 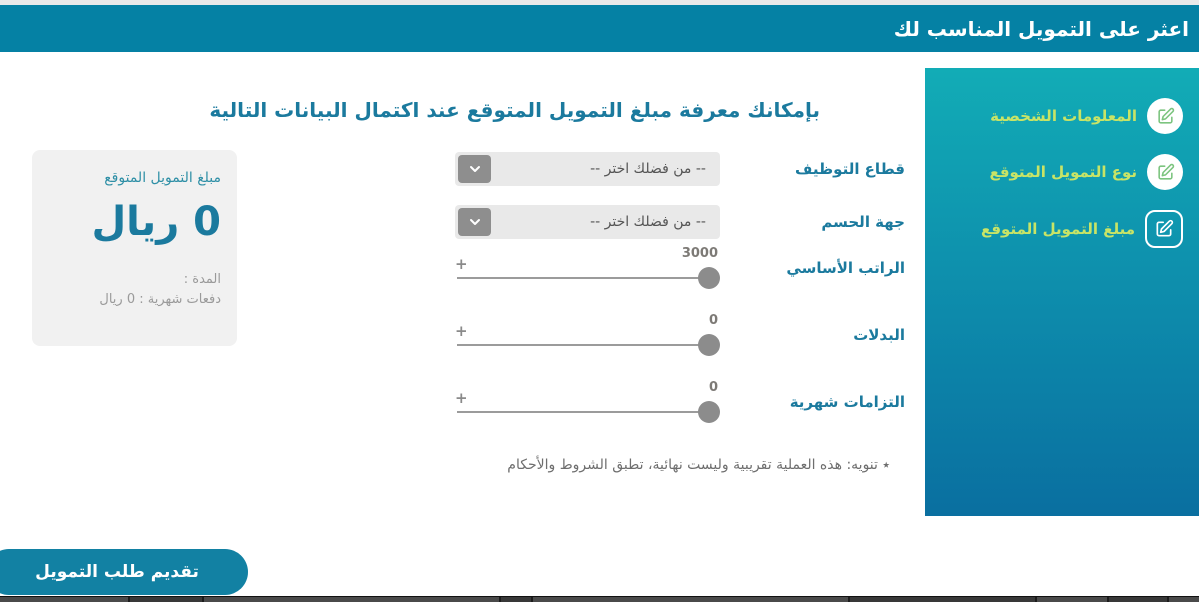 I want to click on sidebar-item-label: المعلومات الشخصية, so click(x=1063, y=116).